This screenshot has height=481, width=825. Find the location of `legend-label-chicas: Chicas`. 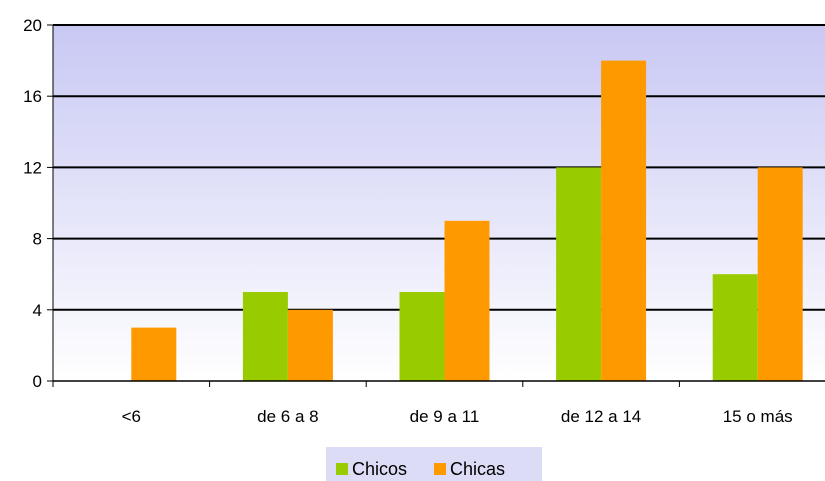

legend-label-chicas: Chicas is located at coordinates (477, 469).